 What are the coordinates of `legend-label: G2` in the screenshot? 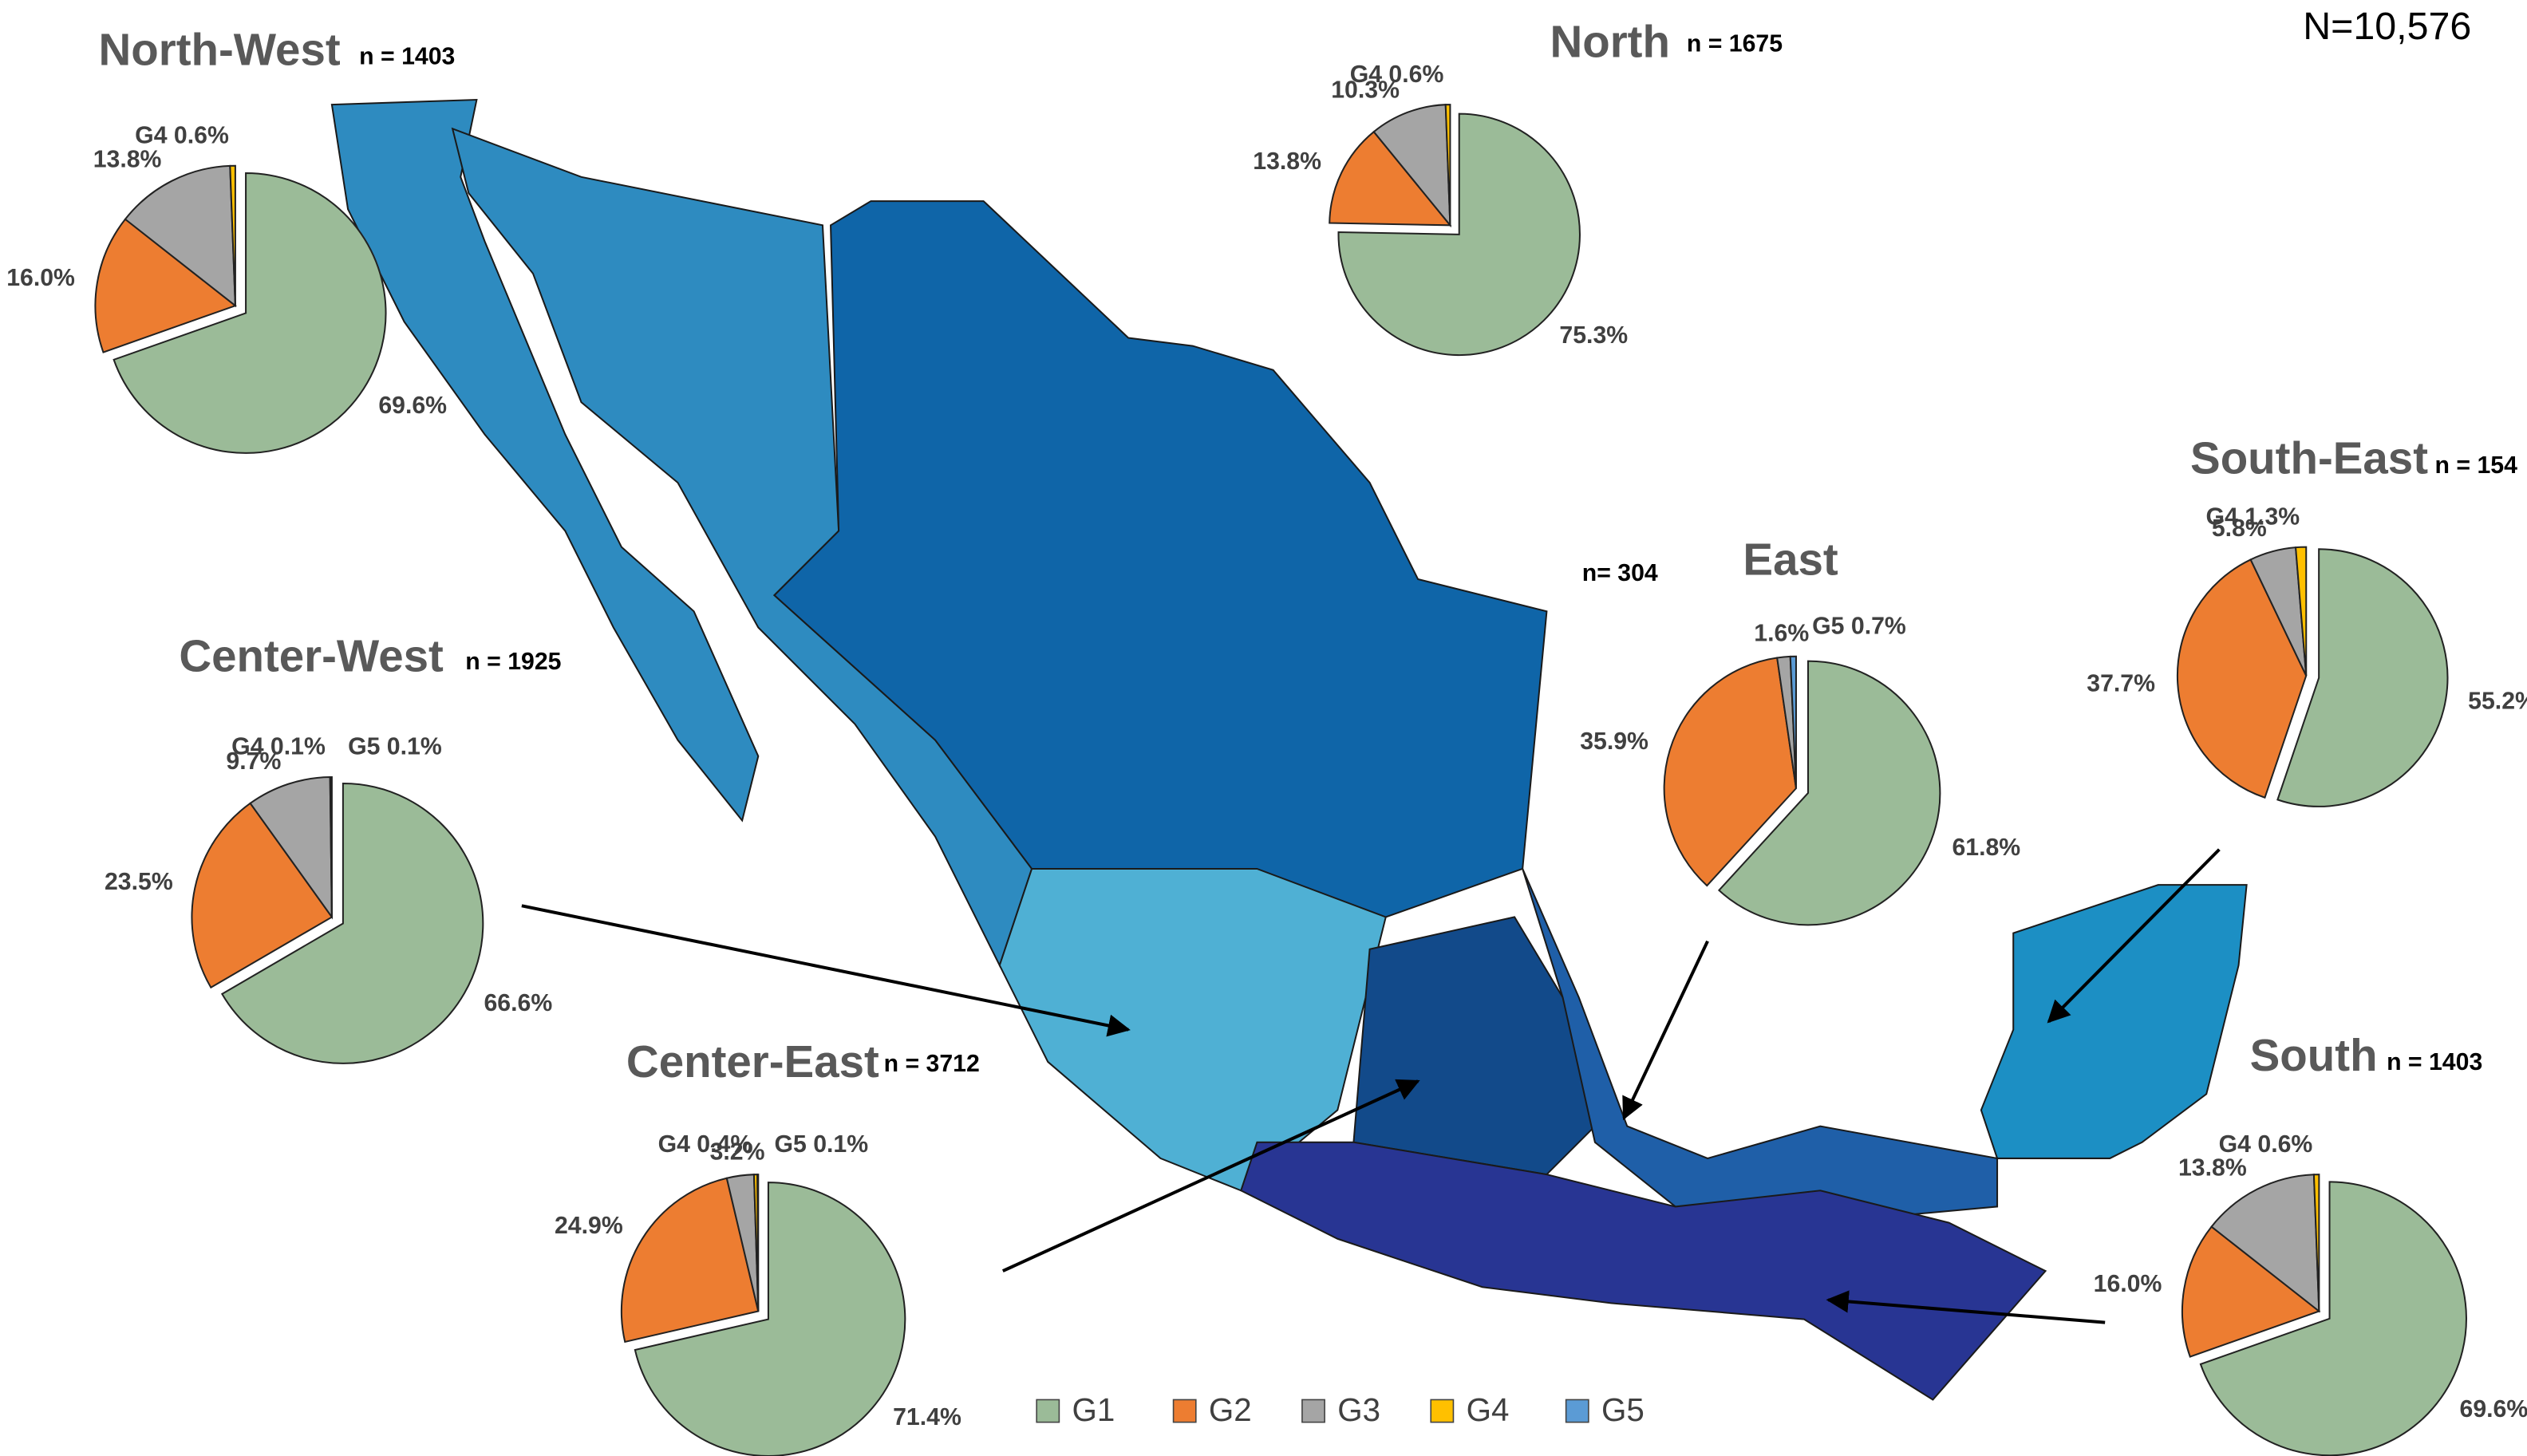 It's located at (1230, 1409).